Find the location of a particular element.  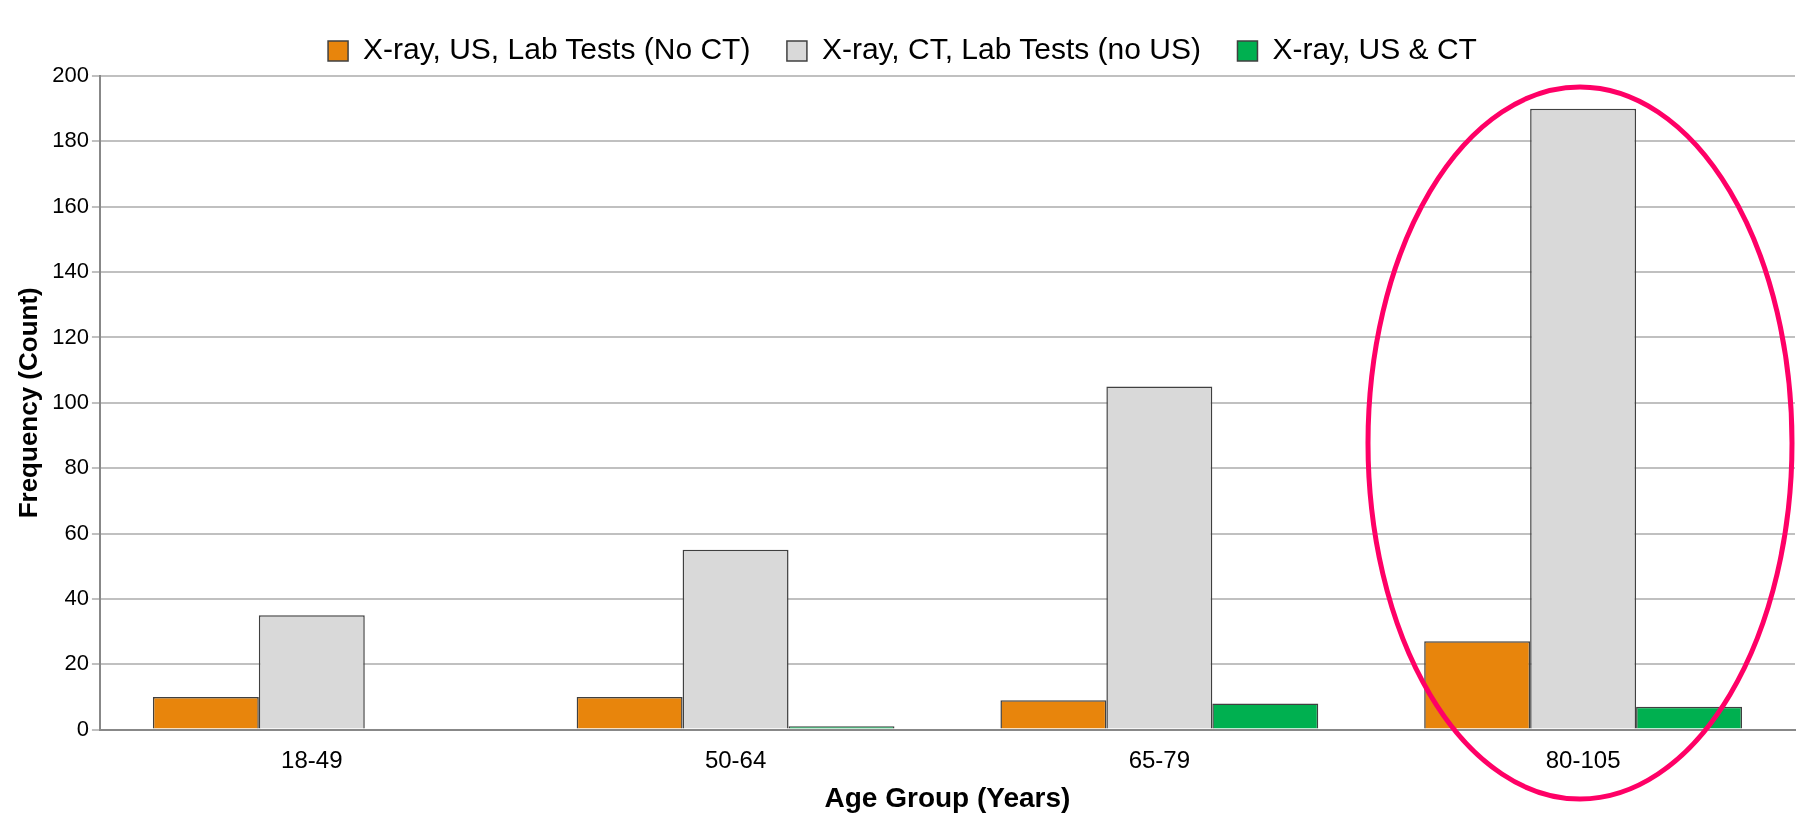

y-tick-label: 200 is located at coordinates (70, 75).